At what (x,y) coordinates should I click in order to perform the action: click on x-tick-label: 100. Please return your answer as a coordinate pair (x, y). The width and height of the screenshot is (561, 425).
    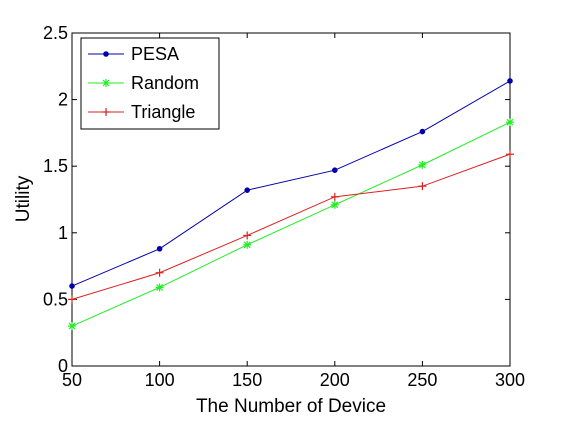
    Looking at the image, I should click on (160, 380).